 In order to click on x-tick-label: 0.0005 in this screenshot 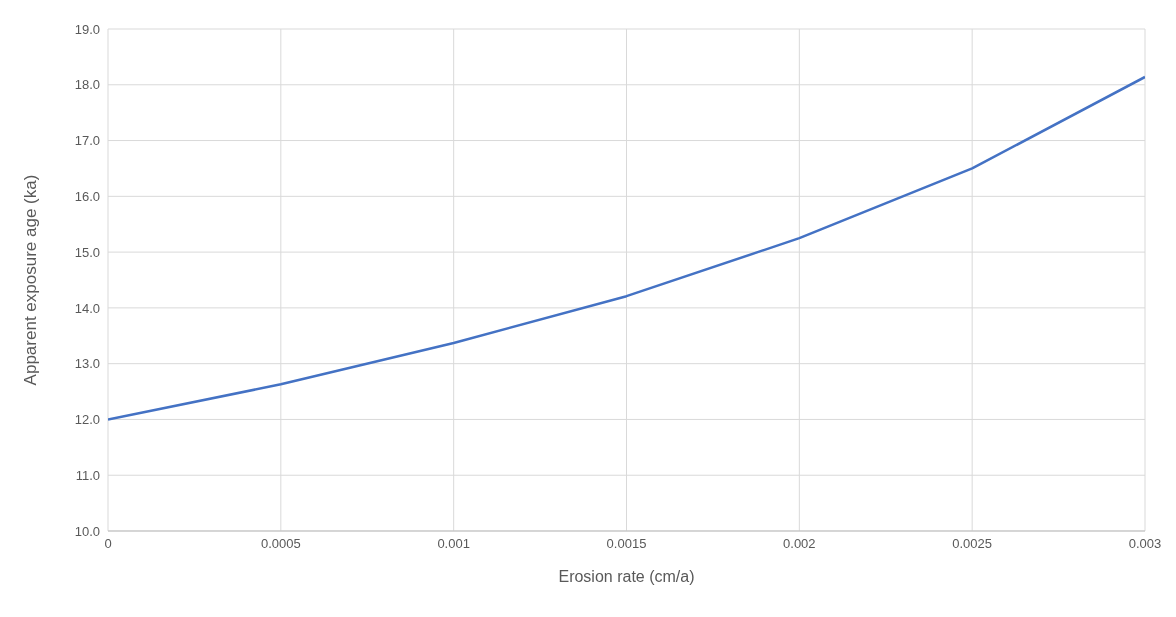, I will do `click(280, 544)`.